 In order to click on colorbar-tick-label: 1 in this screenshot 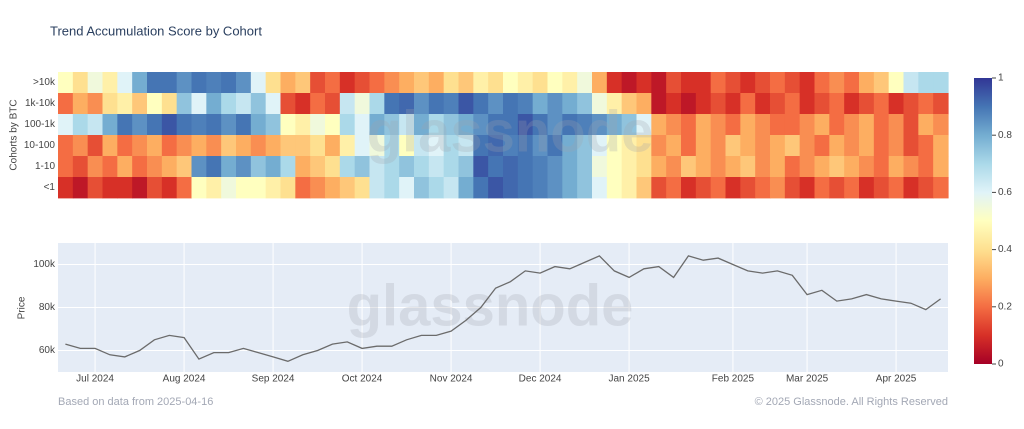, I will do `click(1001, 78)`.